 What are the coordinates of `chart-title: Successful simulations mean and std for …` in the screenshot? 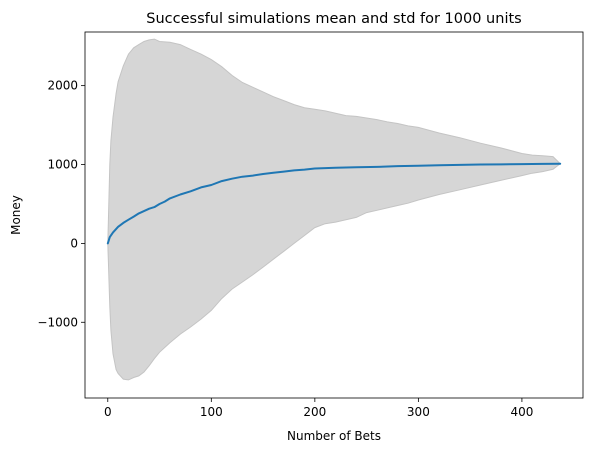 It's located at (333, 19).